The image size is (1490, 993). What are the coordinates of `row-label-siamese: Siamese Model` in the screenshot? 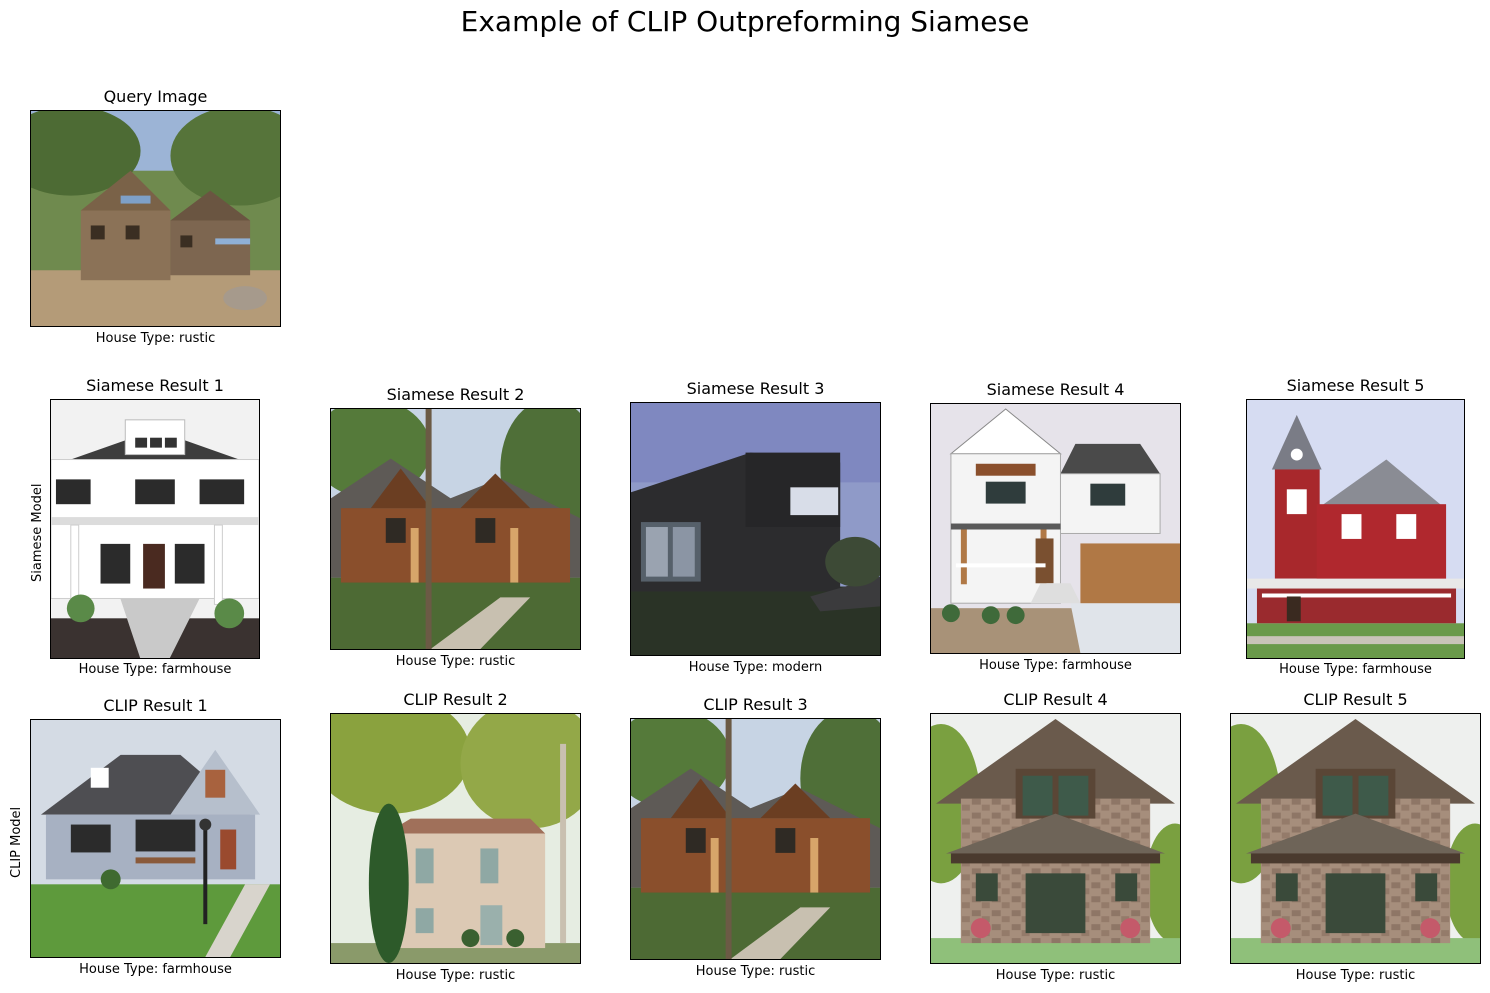 It's located at (37, 532).